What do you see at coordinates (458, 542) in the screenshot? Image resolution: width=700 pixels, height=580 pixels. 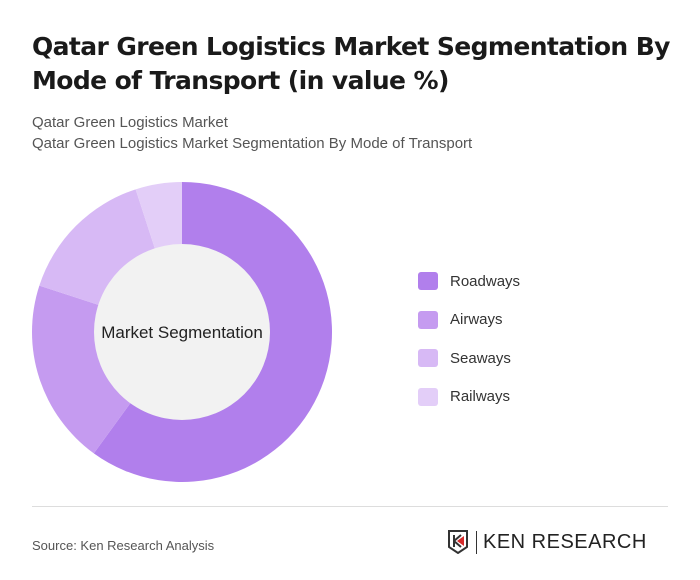 I see `ken-logo-icon` at bounding box center [458, 542].